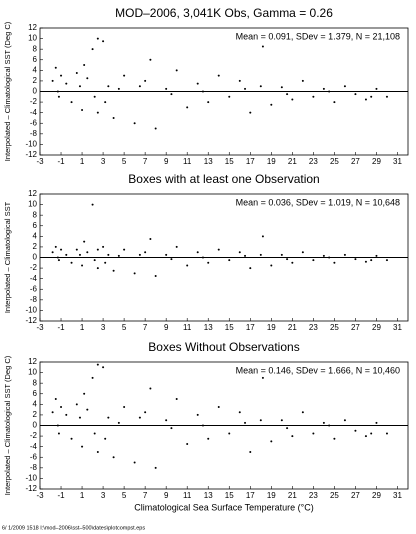  I want to click on y-tick-label: 6, so click(35, 59).